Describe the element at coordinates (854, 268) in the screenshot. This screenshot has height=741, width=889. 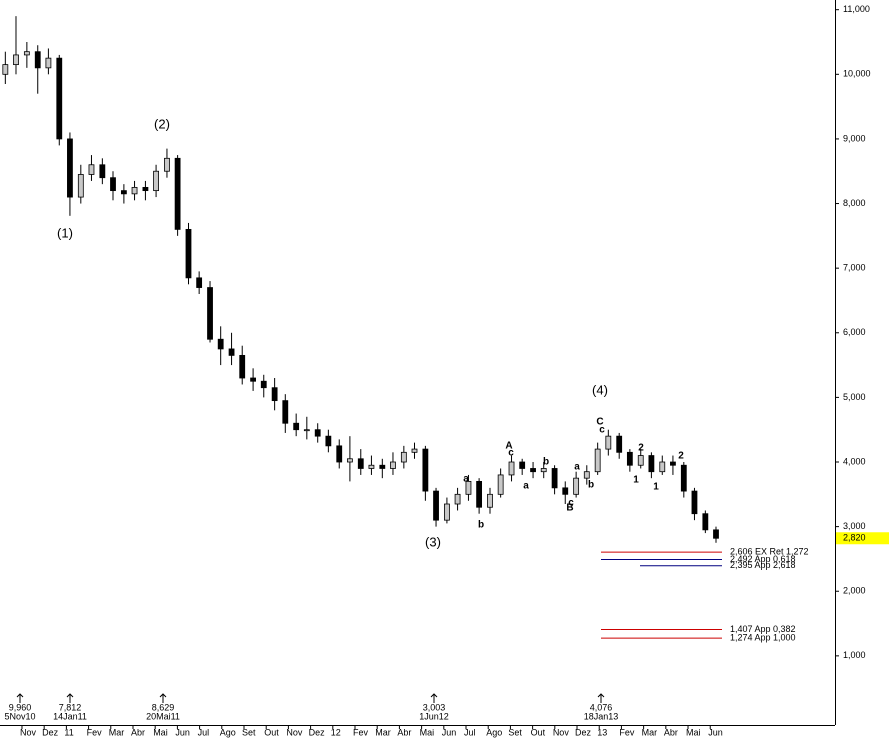
I see `y-tick-label: 7,000` at that location.